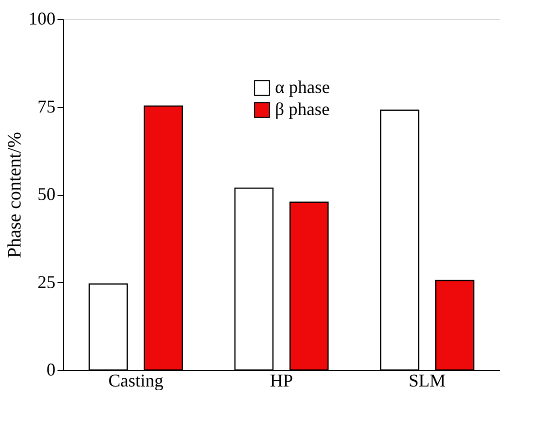 The height and width of the screenshot is (426, 544). What do you see at coordinates (302, 87) in the screenshot?
I see `legend-label: α phase` at bounding box center [302, 87].